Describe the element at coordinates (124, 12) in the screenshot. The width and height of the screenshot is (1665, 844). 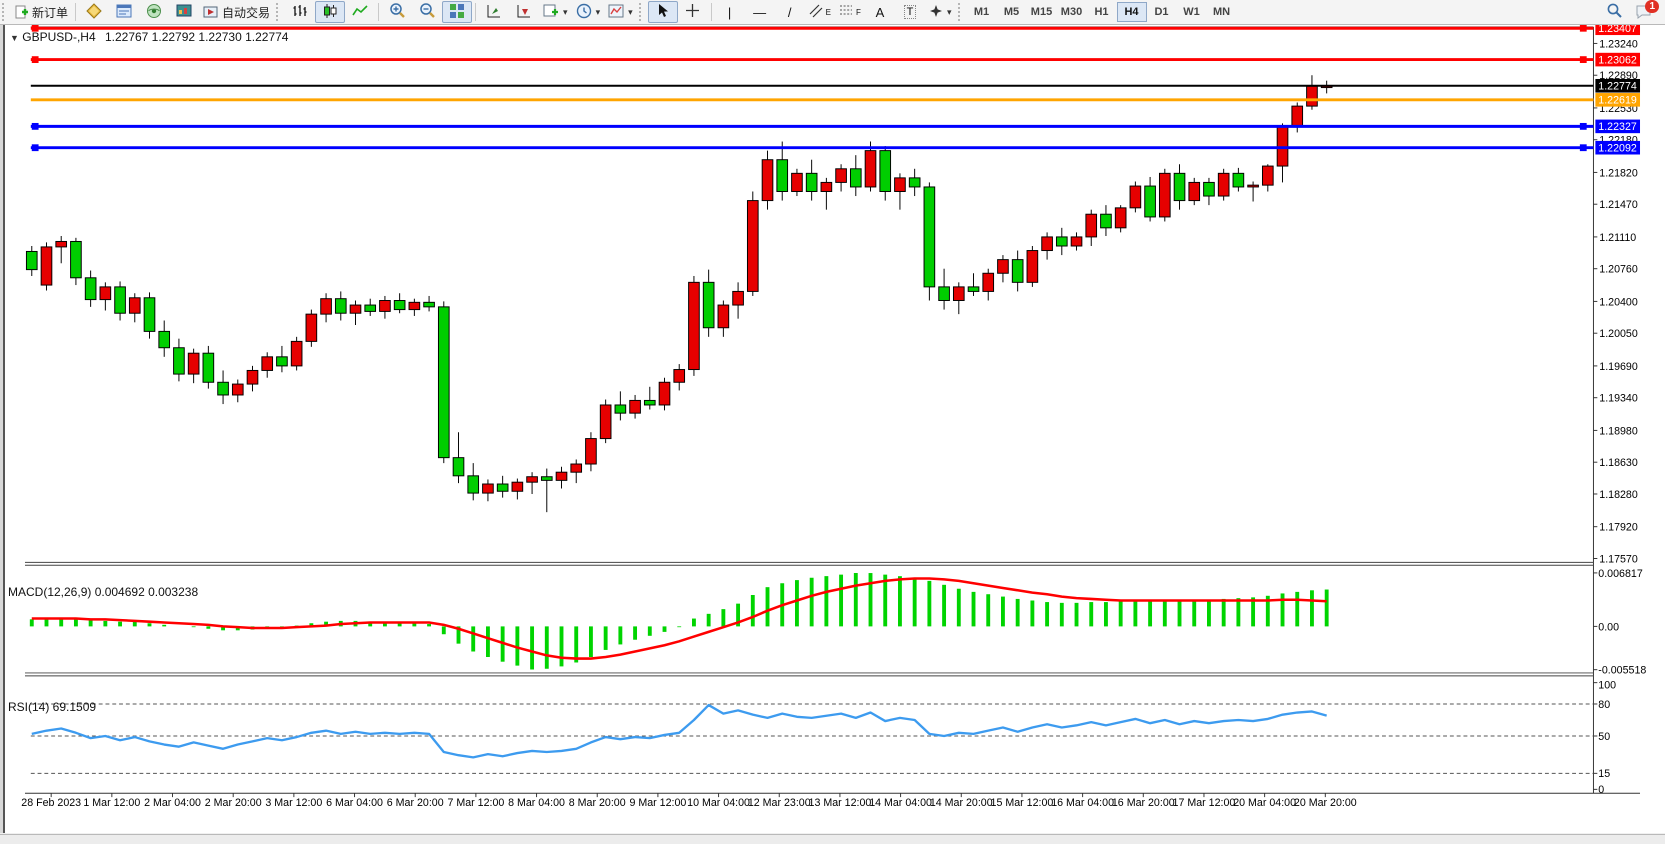
I see `data-window-button` at that location.